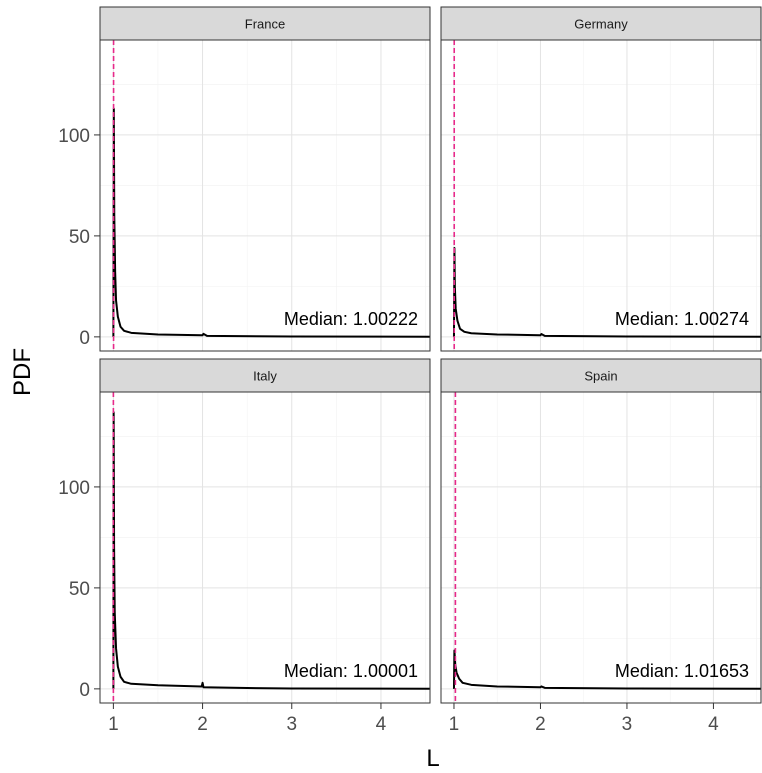 The image size is (762, 773). I want to click on median-annotation: Median: 1.00001, so click(351, 671).